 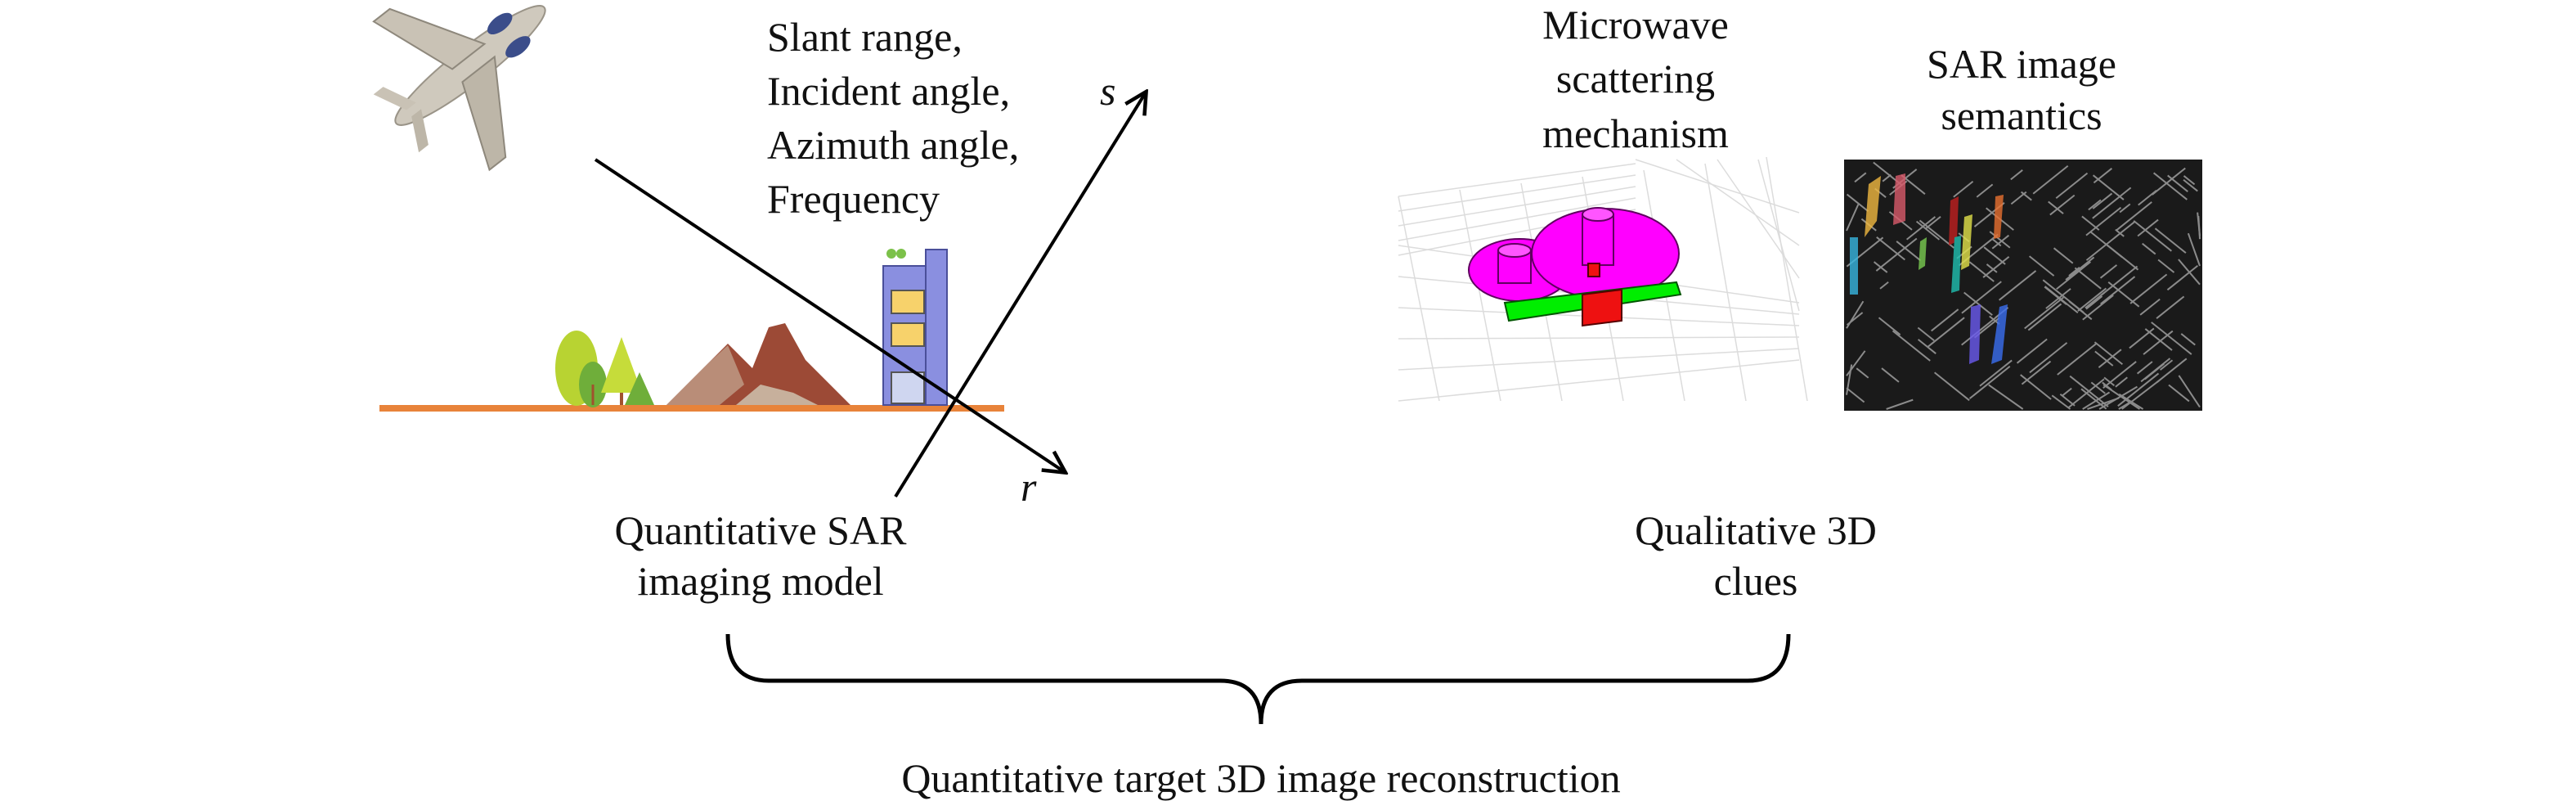 What do you see at coordinates (1107, 91) in the screenshot?
I see `axis-s-label: s` at bounding box center [1107, 91].